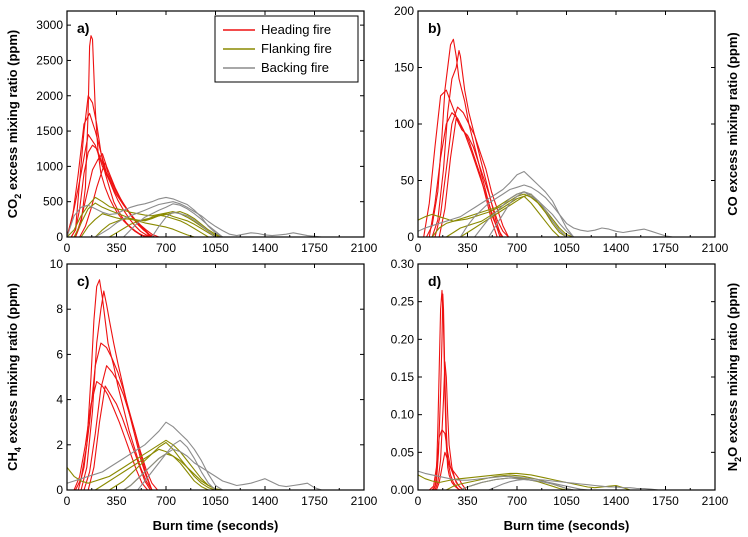 The image size is (748, 537). I want to click on panel-b-label: b), so click(434, 28).